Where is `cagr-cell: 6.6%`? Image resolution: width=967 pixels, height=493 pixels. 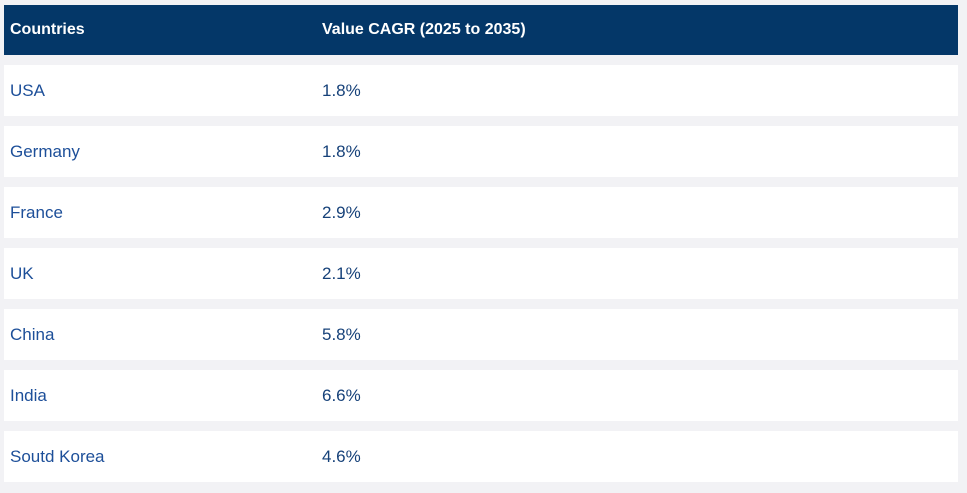
cagr-cell: 6.6% is located at coordinates (341, 395).